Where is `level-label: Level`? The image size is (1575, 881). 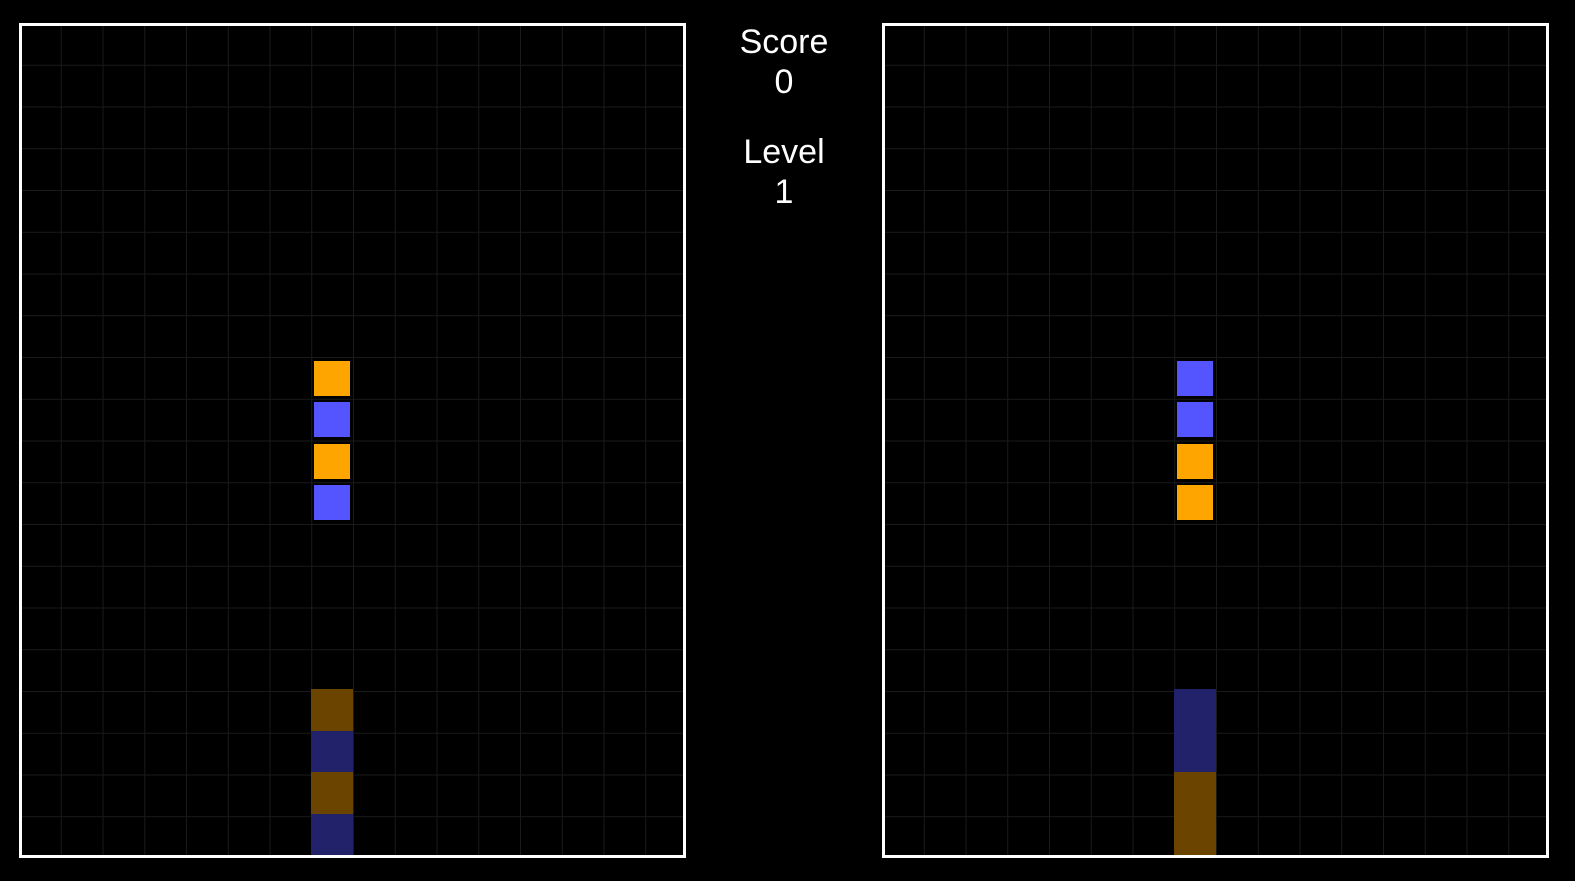
level-label: Level is located at coordinates (784, 152).